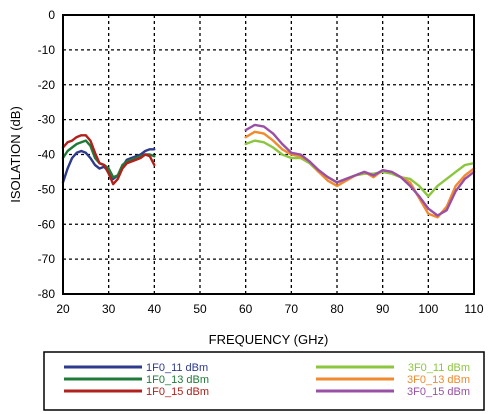 The image size is (489, 414). What do you see at coordinates (47, 259) in the screenshot?
I see `y-tick-label: -70` at bounding box center [47, 259].